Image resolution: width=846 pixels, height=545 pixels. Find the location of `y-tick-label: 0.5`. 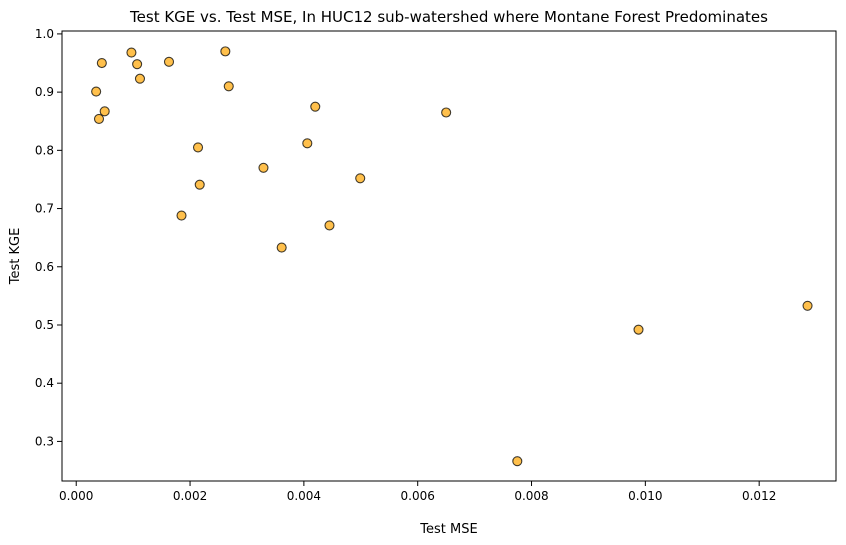

y-tick-label: 0.5 is located at coordinates (44, 325).